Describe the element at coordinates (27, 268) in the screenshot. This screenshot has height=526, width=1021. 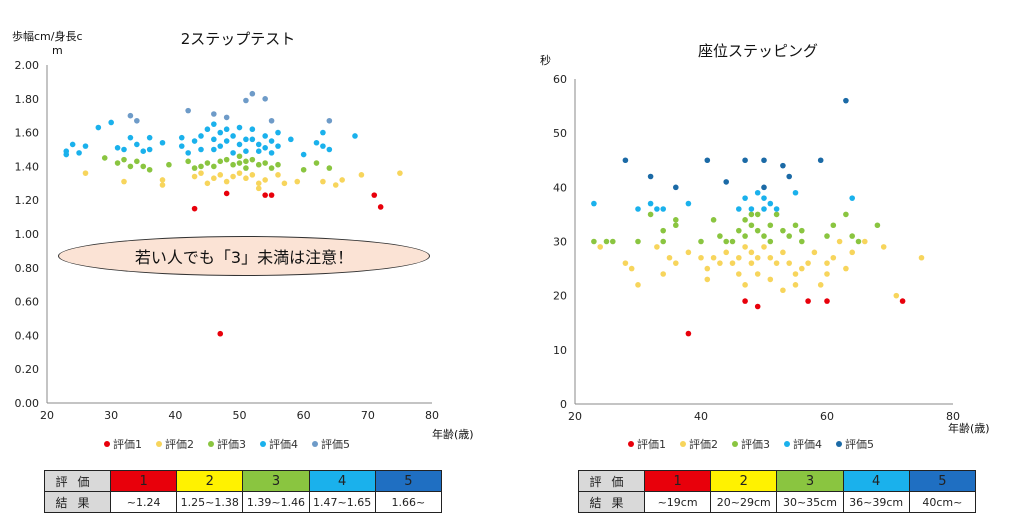
I see `y-tick-label: 0.80` at that location.